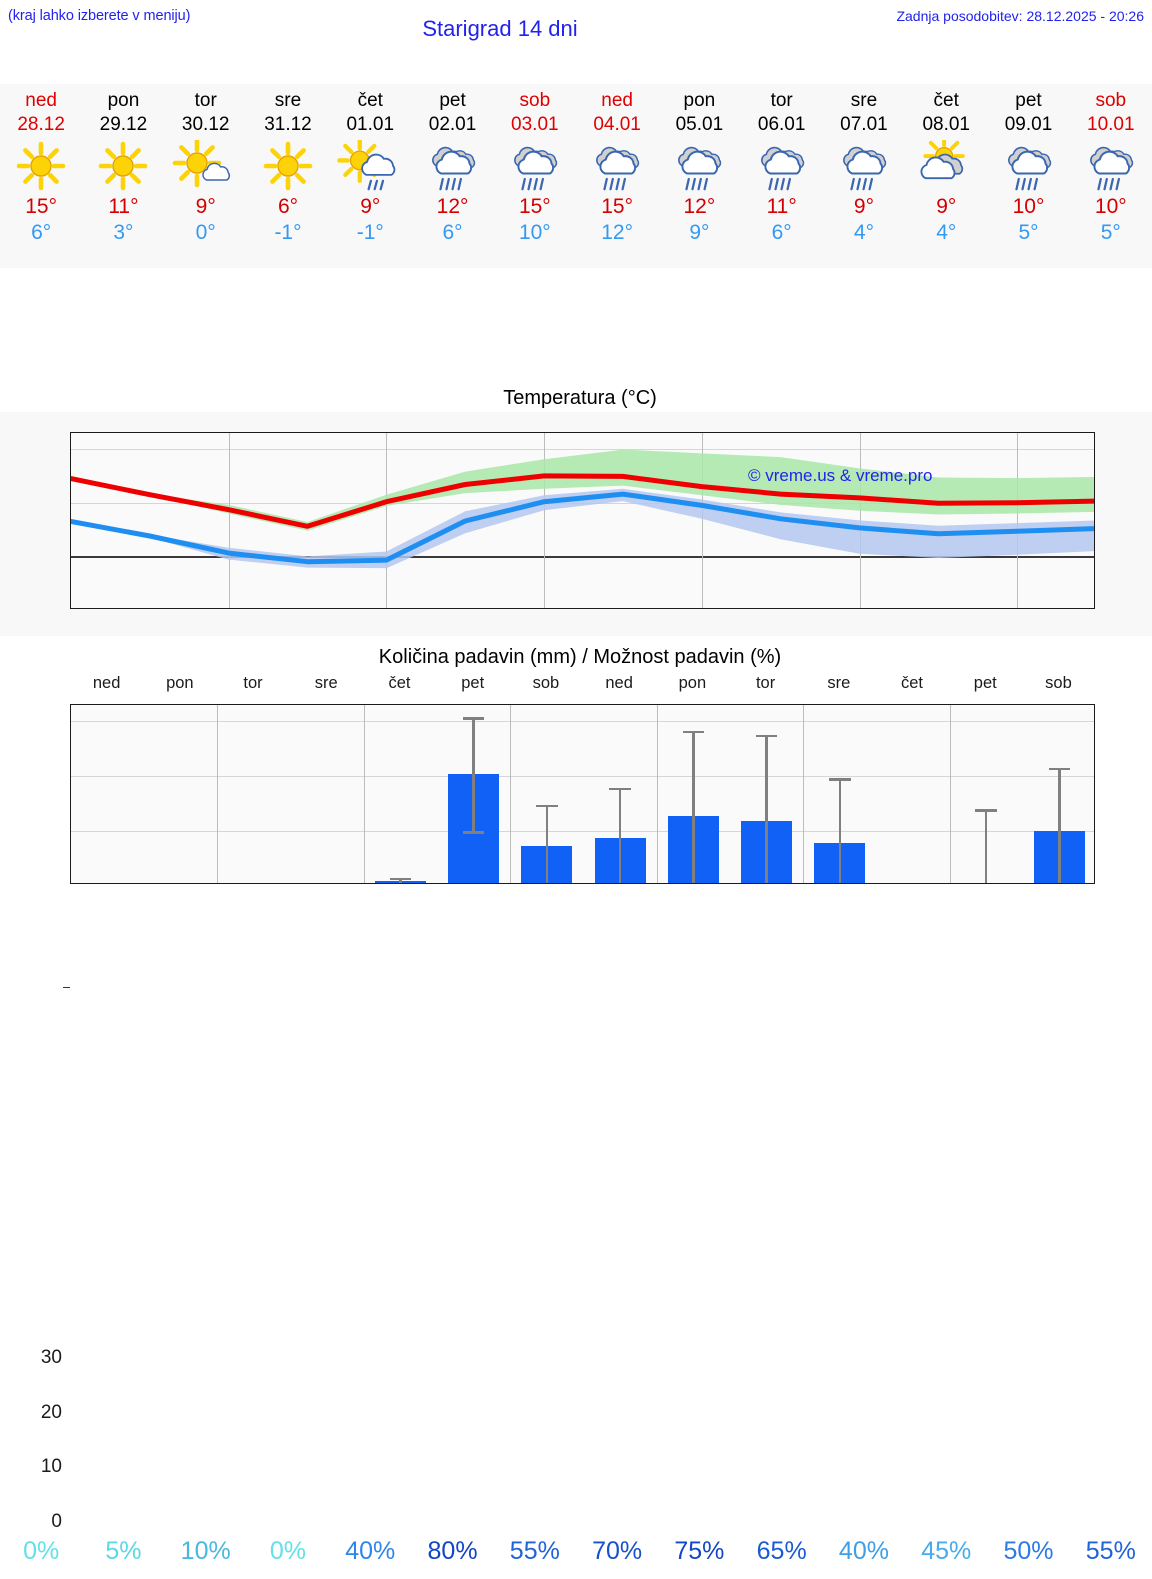  I want to click on precipitation-probability-label: 50%, so click(1028, 1558).